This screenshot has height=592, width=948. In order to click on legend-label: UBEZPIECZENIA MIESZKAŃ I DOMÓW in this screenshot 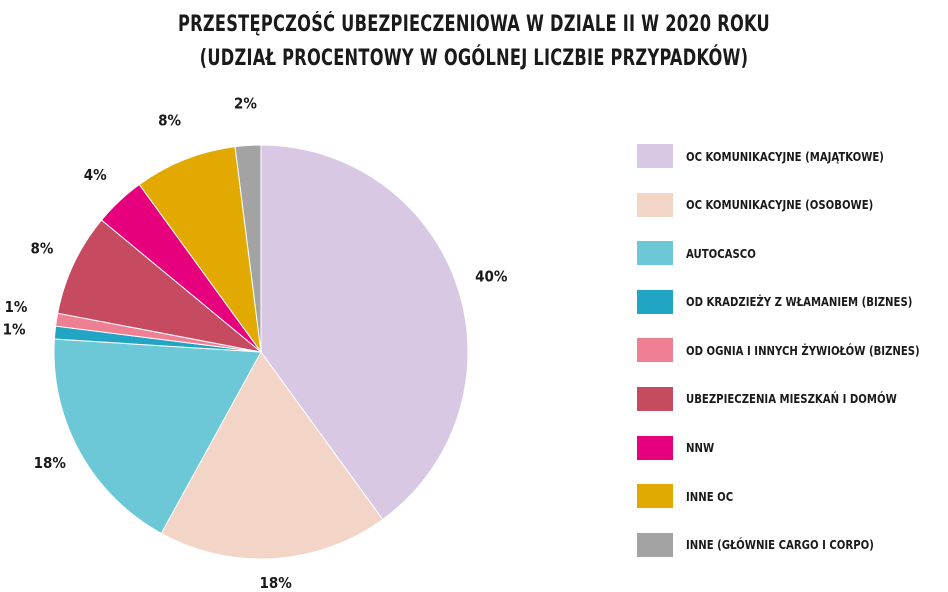, I will do `click(791, 399)`.